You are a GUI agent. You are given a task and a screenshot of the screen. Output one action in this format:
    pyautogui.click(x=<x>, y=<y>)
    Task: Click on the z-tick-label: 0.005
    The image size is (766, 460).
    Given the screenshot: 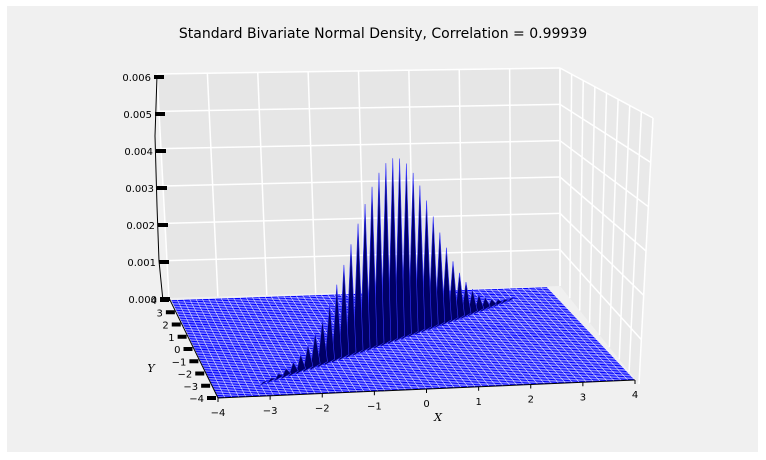 What is the action you would take?
    pyautogui.click(x=137, y=115)
    